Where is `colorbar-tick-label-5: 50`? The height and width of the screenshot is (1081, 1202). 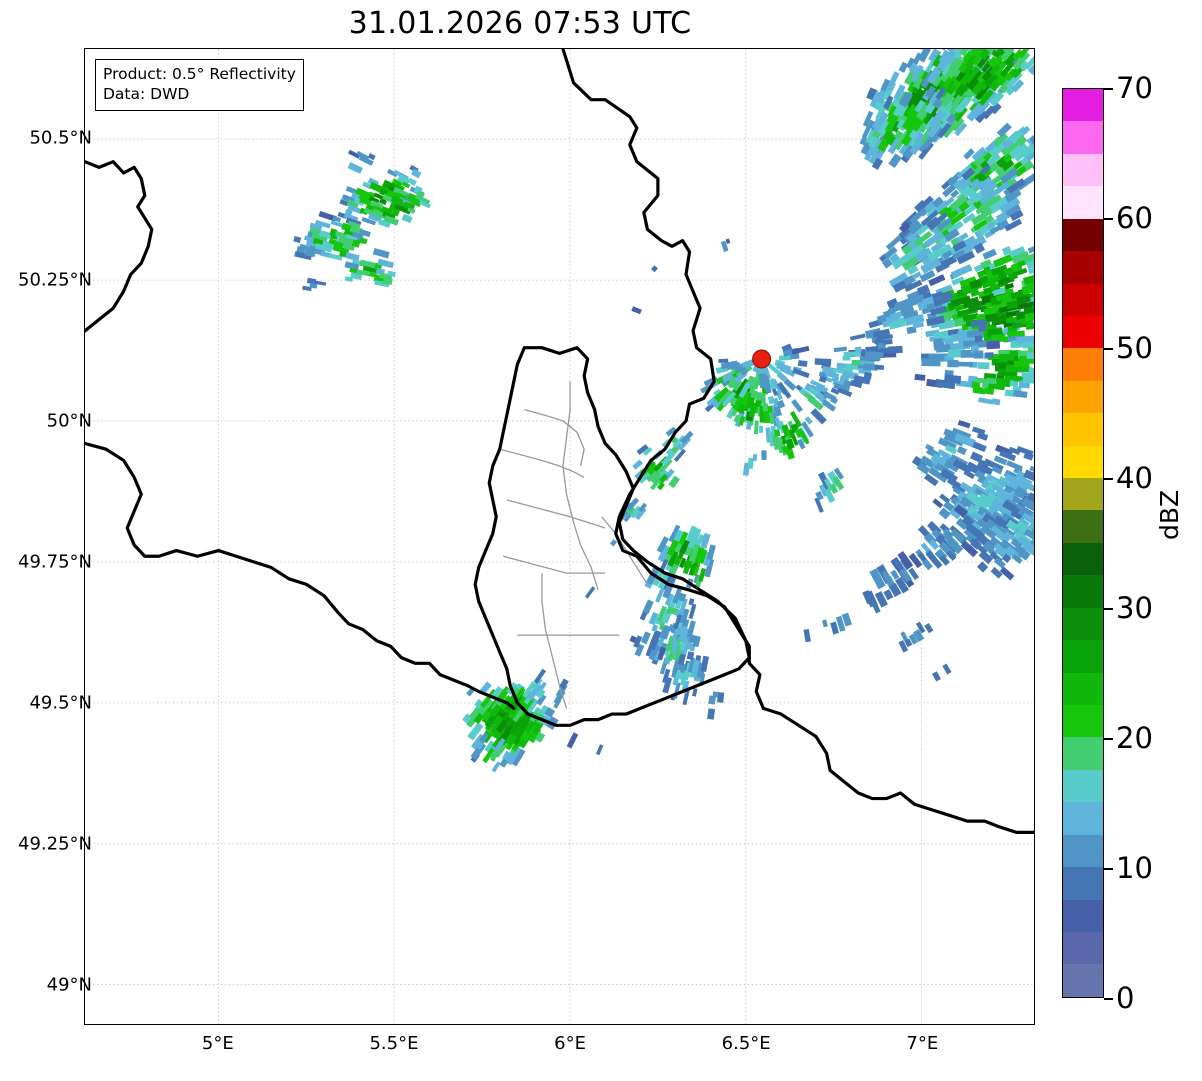
colorbar-tick-label-5: 50 is located at coordinates (1134, 348).